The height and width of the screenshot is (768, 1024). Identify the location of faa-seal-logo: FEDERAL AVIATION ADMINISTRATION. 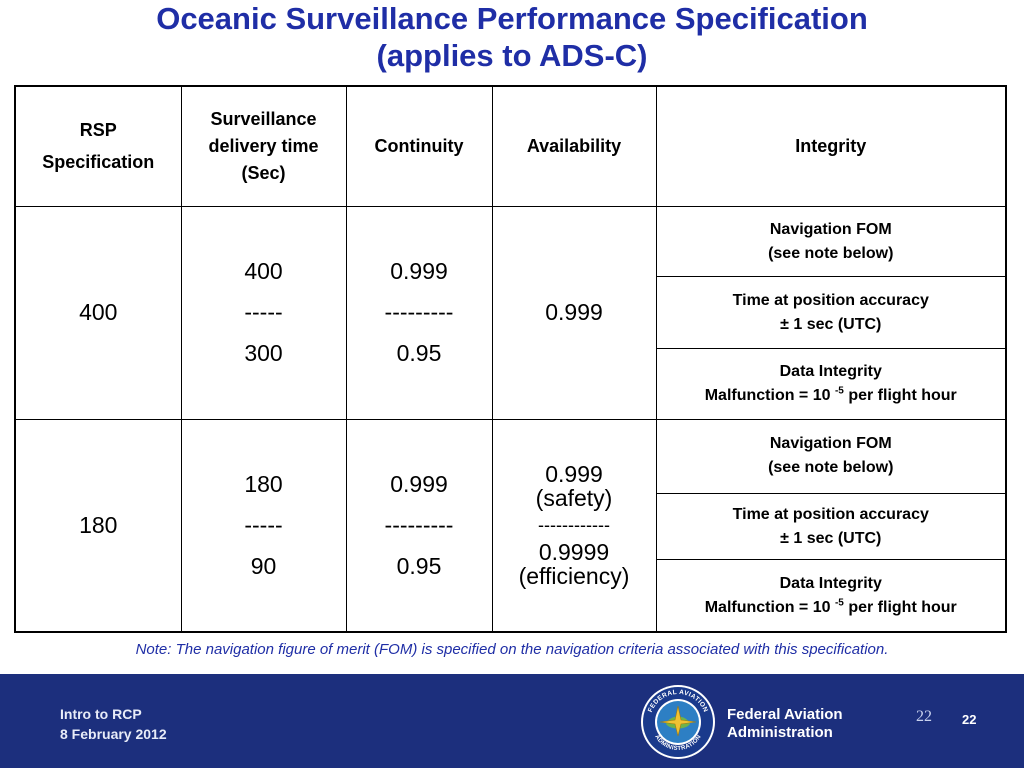
(678, 722).